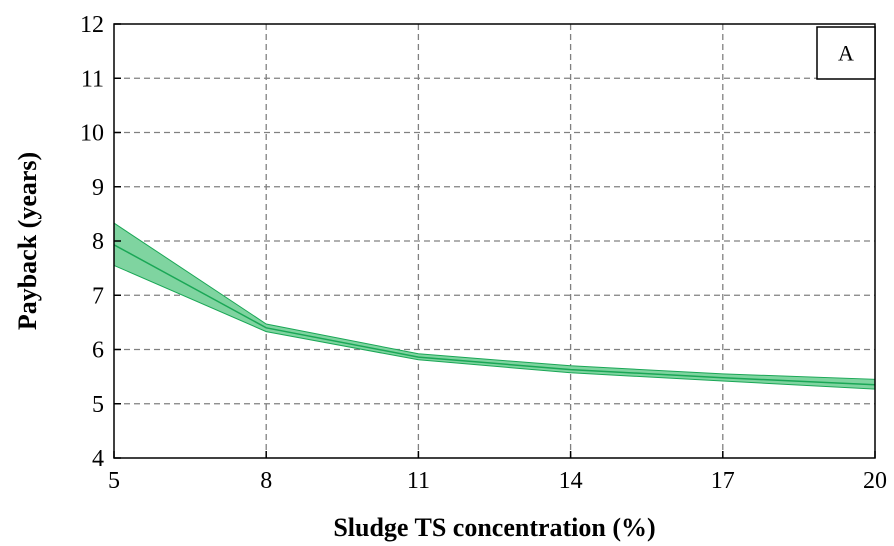 The width and height of the screenshot is (894, 546). What do you see at coordinates (98, 459) in the screenshot?
I see `y-tick-label: 4` at bounding box center [98, 459].